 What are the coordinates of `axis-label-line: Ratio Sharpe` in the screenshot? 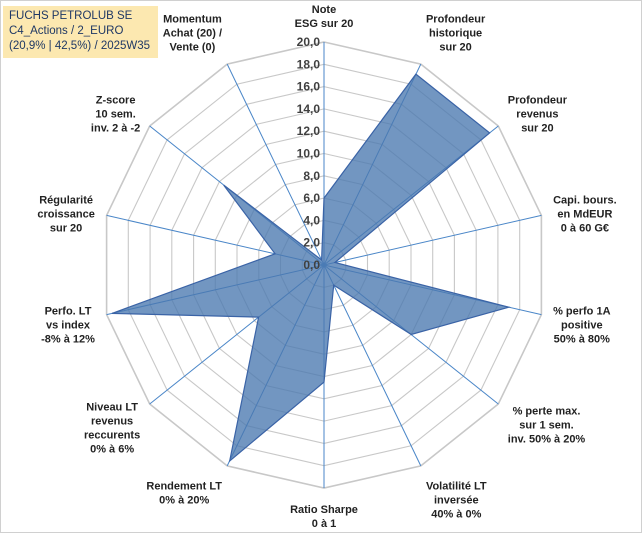 It's located at (324, 510).